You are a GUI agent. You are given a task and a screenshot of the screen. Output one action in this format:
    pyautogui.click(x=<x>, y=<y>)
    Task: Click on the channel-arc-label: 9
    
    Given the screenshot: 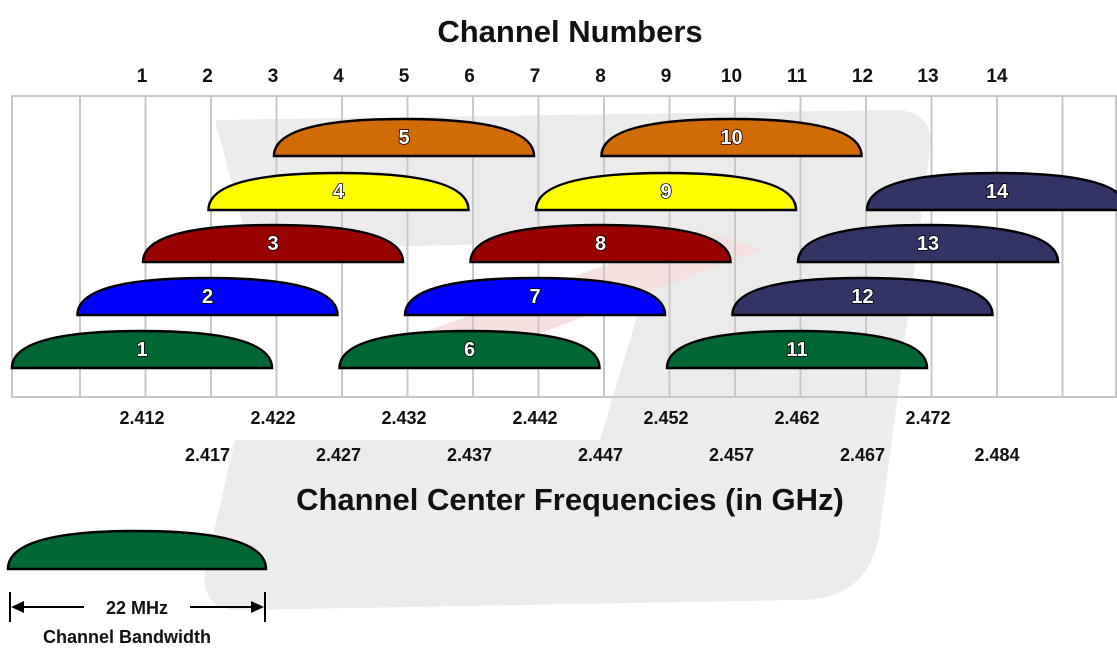 What is the action you would take?
    pyautogui.click(x=665, y=192)
    